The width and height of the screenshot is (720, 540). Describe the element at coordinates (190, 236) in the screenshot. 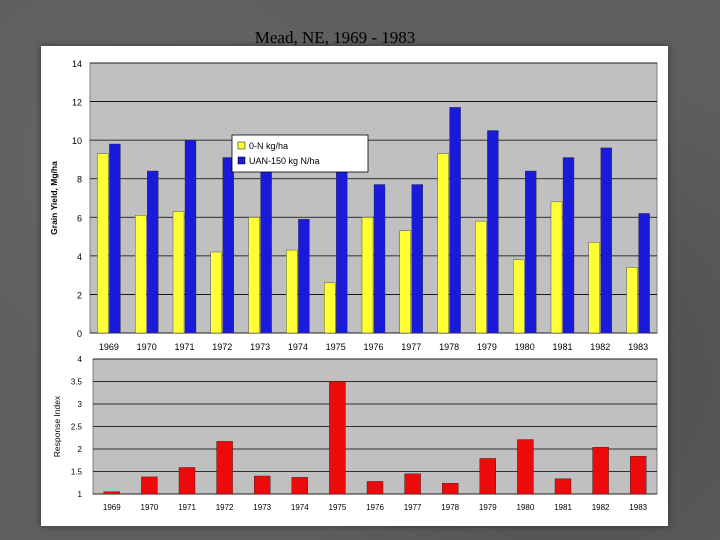

I see `bar-uan-1971` at that location.